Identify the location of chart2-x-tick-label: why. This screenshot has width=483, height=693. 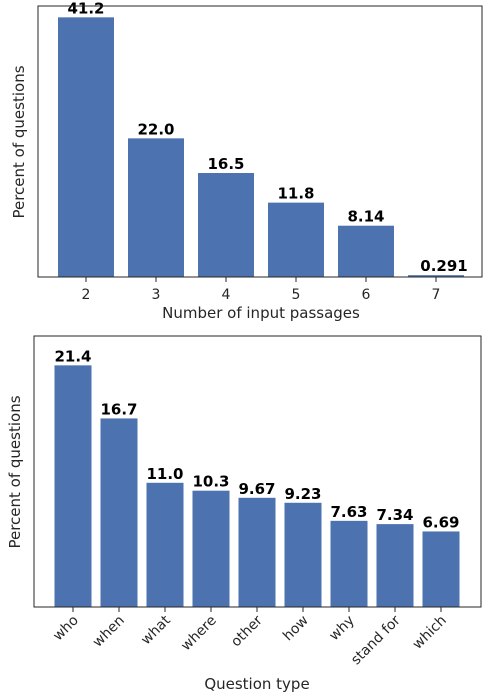
(342, 629).